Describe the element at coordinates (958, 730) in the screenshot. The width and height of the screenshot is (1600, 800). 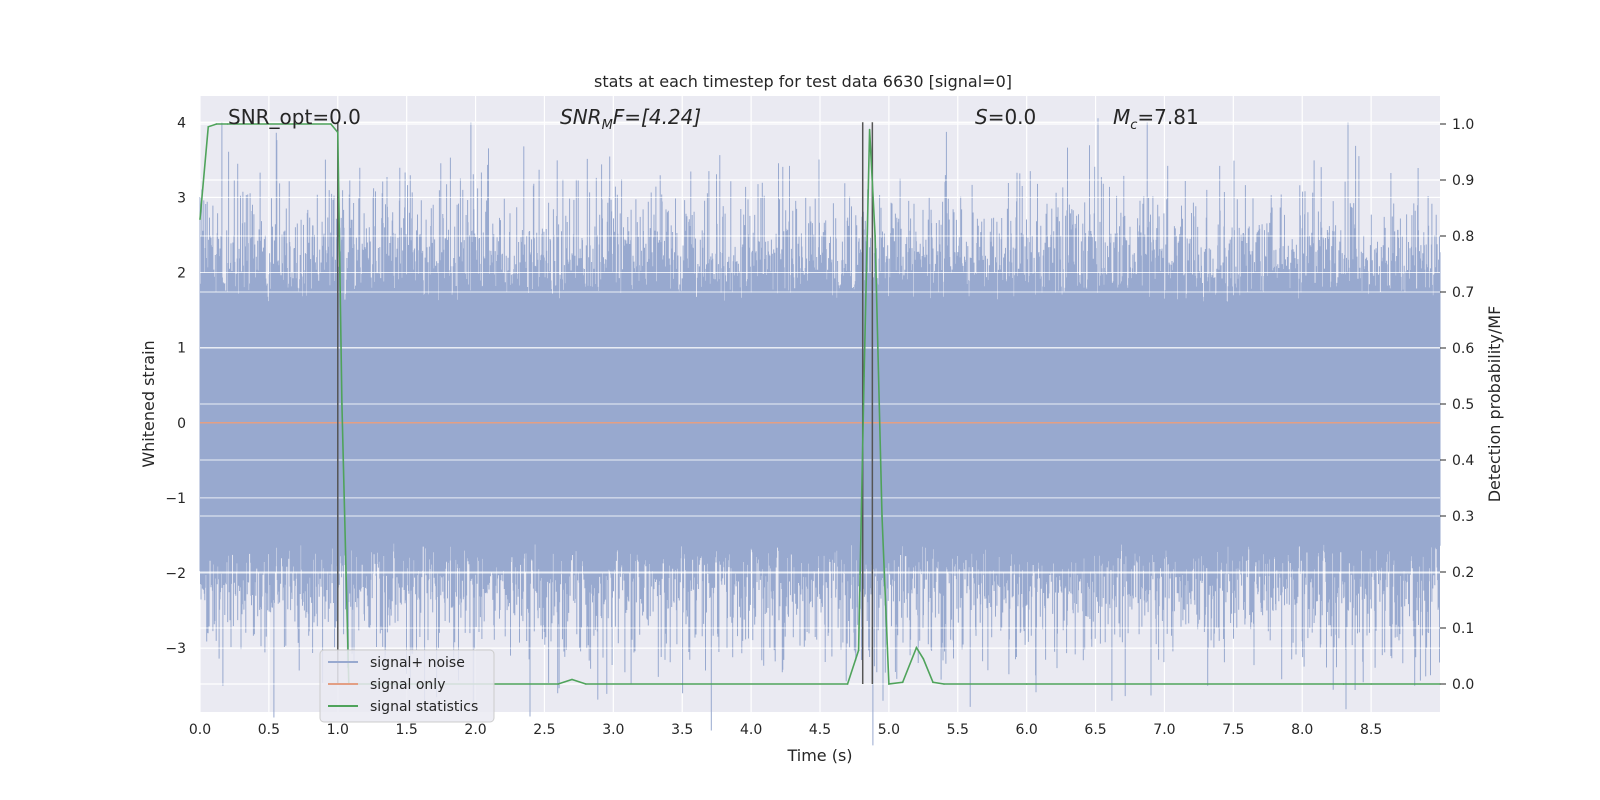
I see `x-tick-label-11: 5.5` at that location.